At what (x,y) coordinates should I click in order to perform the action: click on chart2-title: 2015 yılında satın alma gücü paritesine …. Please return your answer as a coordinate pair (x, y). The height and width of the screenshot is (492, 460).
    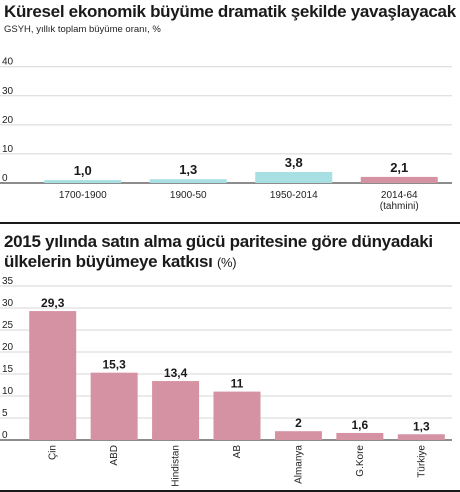
    Looking at the image, I should click on (230, 252).